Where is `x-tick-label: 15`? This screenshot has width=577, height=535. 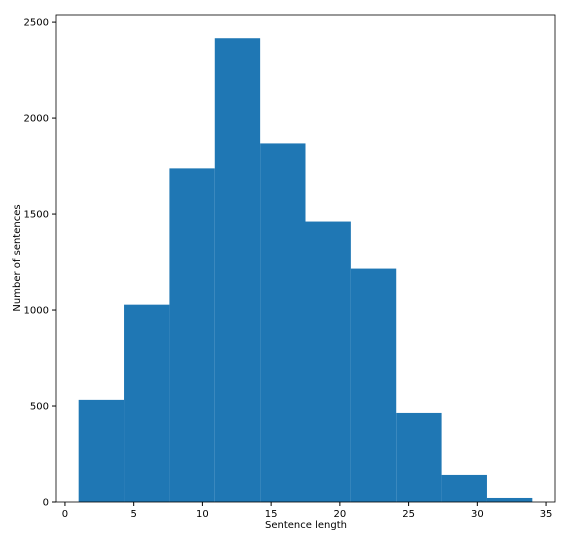 x-tick-label: 15 is located at coordinates (271, 514).